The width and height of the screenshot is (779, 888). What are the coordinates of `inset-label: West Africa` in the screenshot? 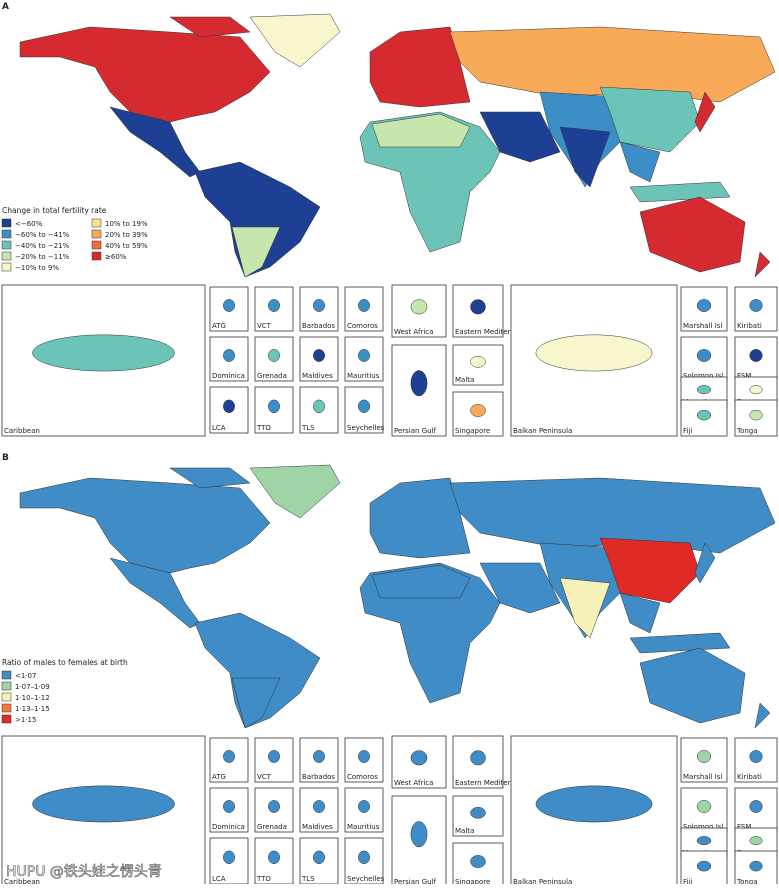 It's located at (413, 332).